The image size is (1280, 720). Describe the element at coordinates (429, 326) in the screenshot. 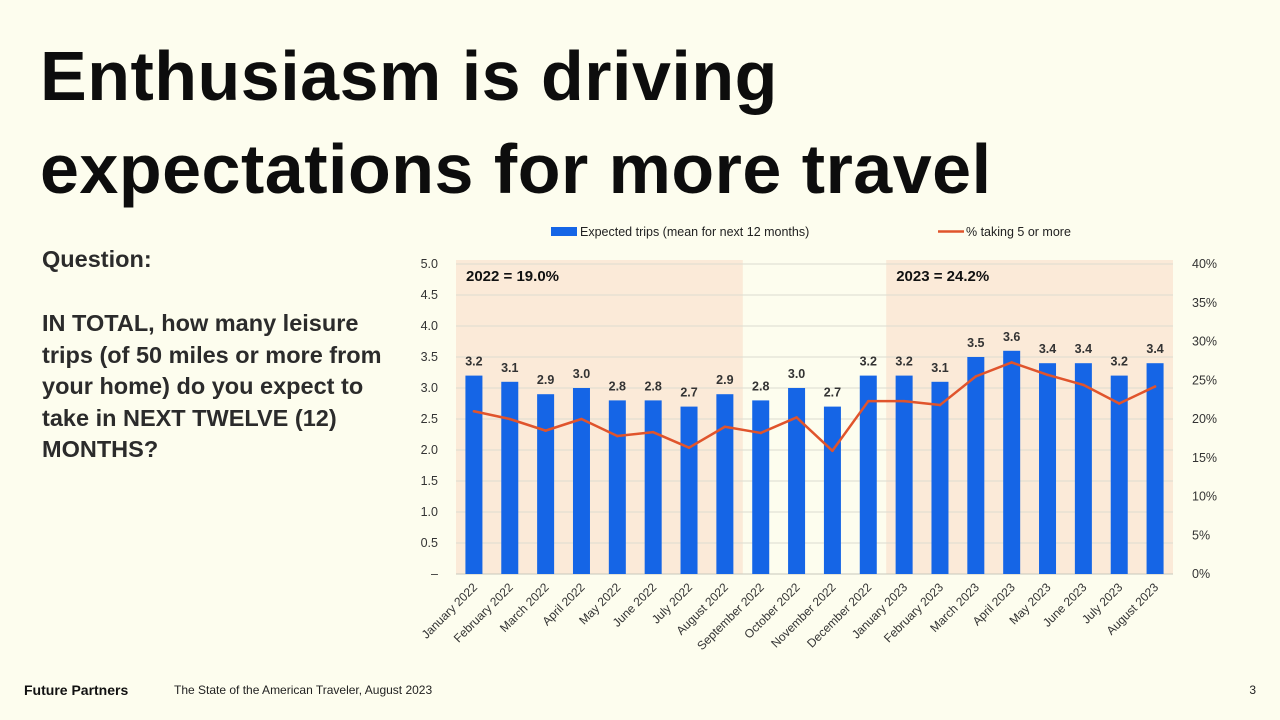

I see `y-left-tick-label: 4.0` at that location.